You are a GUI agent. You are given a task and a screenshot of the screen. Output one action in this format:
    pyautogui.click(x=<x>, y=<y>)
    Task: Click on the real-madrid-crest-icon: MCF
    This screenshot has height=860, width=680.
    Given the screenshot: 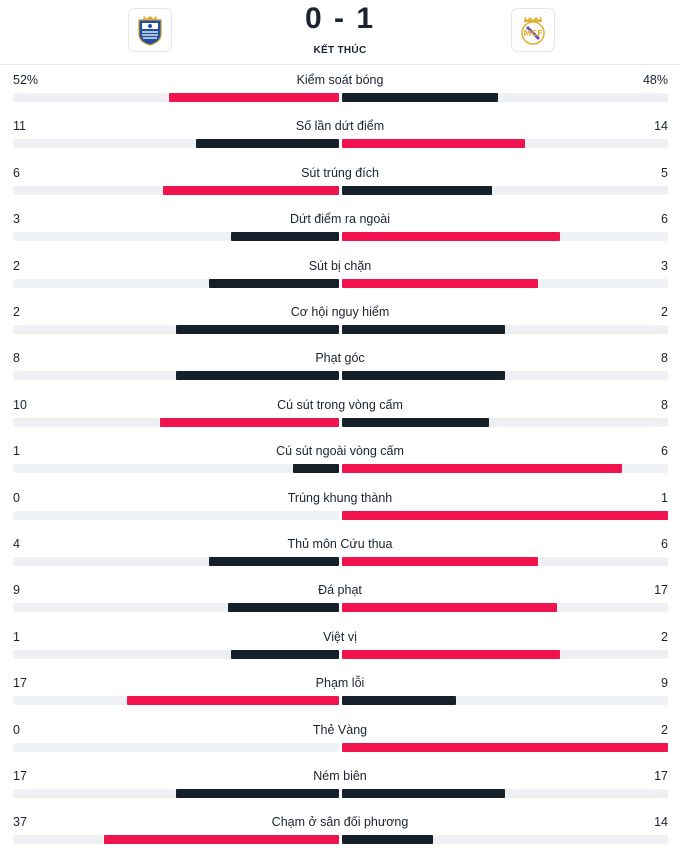 What is the action you would take?
    pyautogui.click(x=533, y=30)
    